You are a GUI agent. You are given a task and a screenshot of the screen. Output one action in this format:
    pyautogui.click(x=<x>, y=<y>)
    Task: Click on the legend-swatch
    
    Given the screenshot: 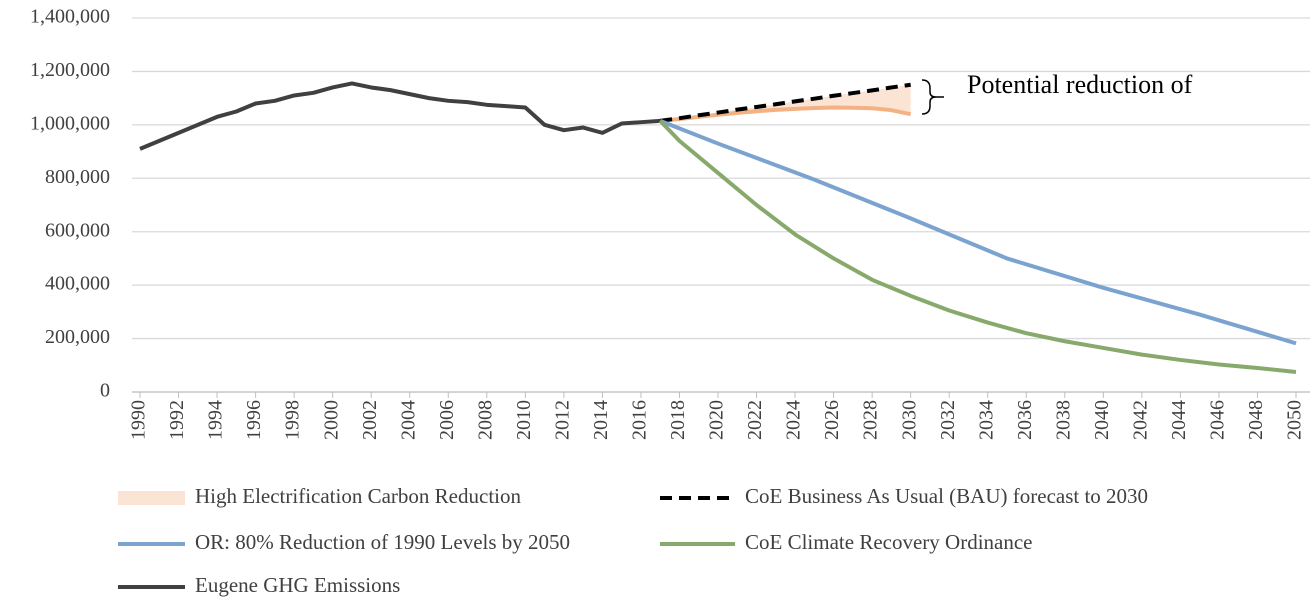 What is the action you would take?
    pyautogui.click(x=151, y=498)
    